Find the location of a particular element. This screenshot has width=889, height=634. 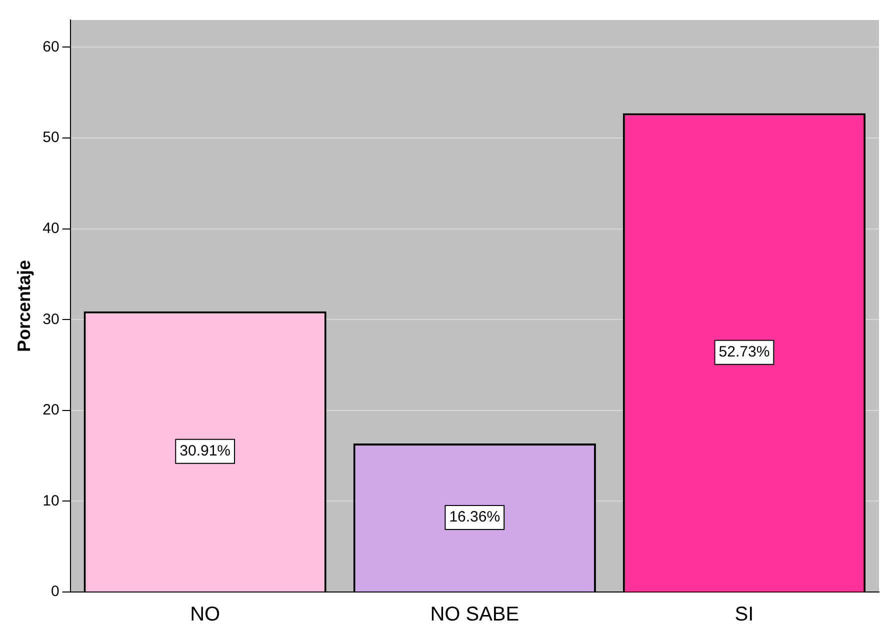

y-axis-title: Porcentaje is located at coordinates (24, 306).